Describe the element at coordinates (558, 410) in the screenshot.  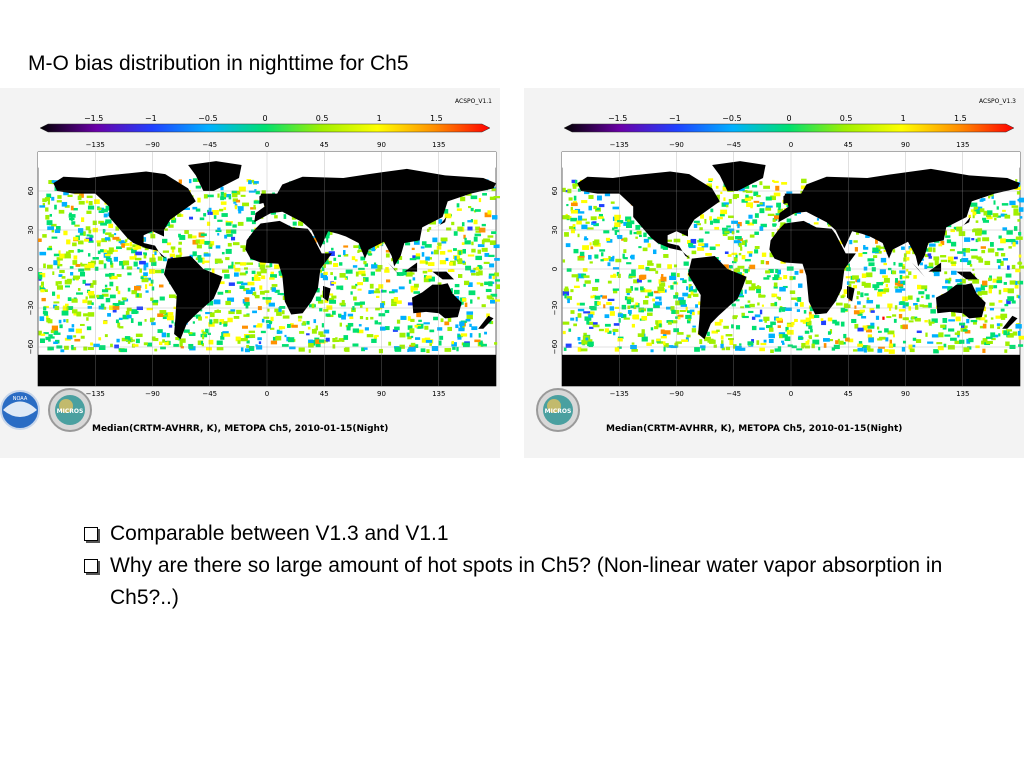
I see `micros-logo: MICROS` at that location.